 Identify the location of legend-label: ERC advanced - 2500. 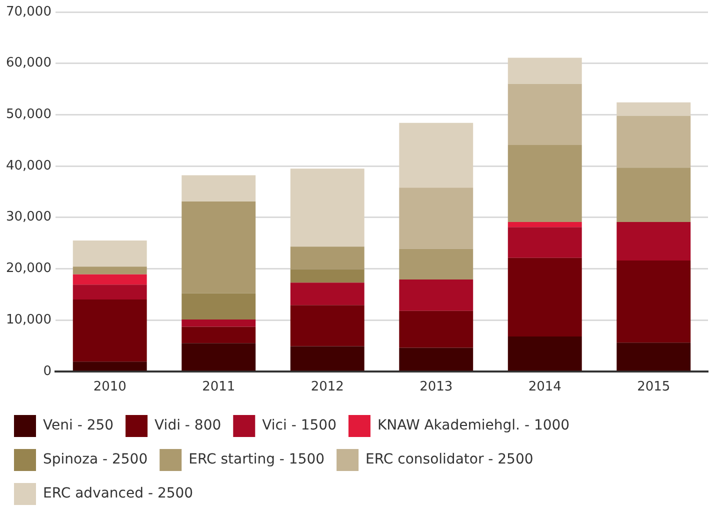
(118, 494).